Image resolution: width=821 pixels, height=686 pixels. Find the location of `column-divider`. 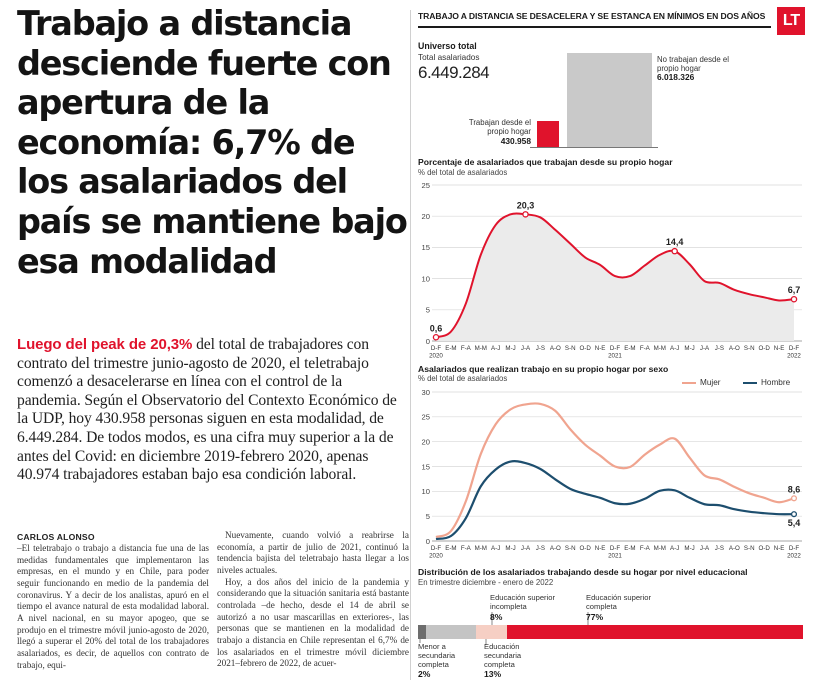

column-divider is located at coordinates (410, 345).